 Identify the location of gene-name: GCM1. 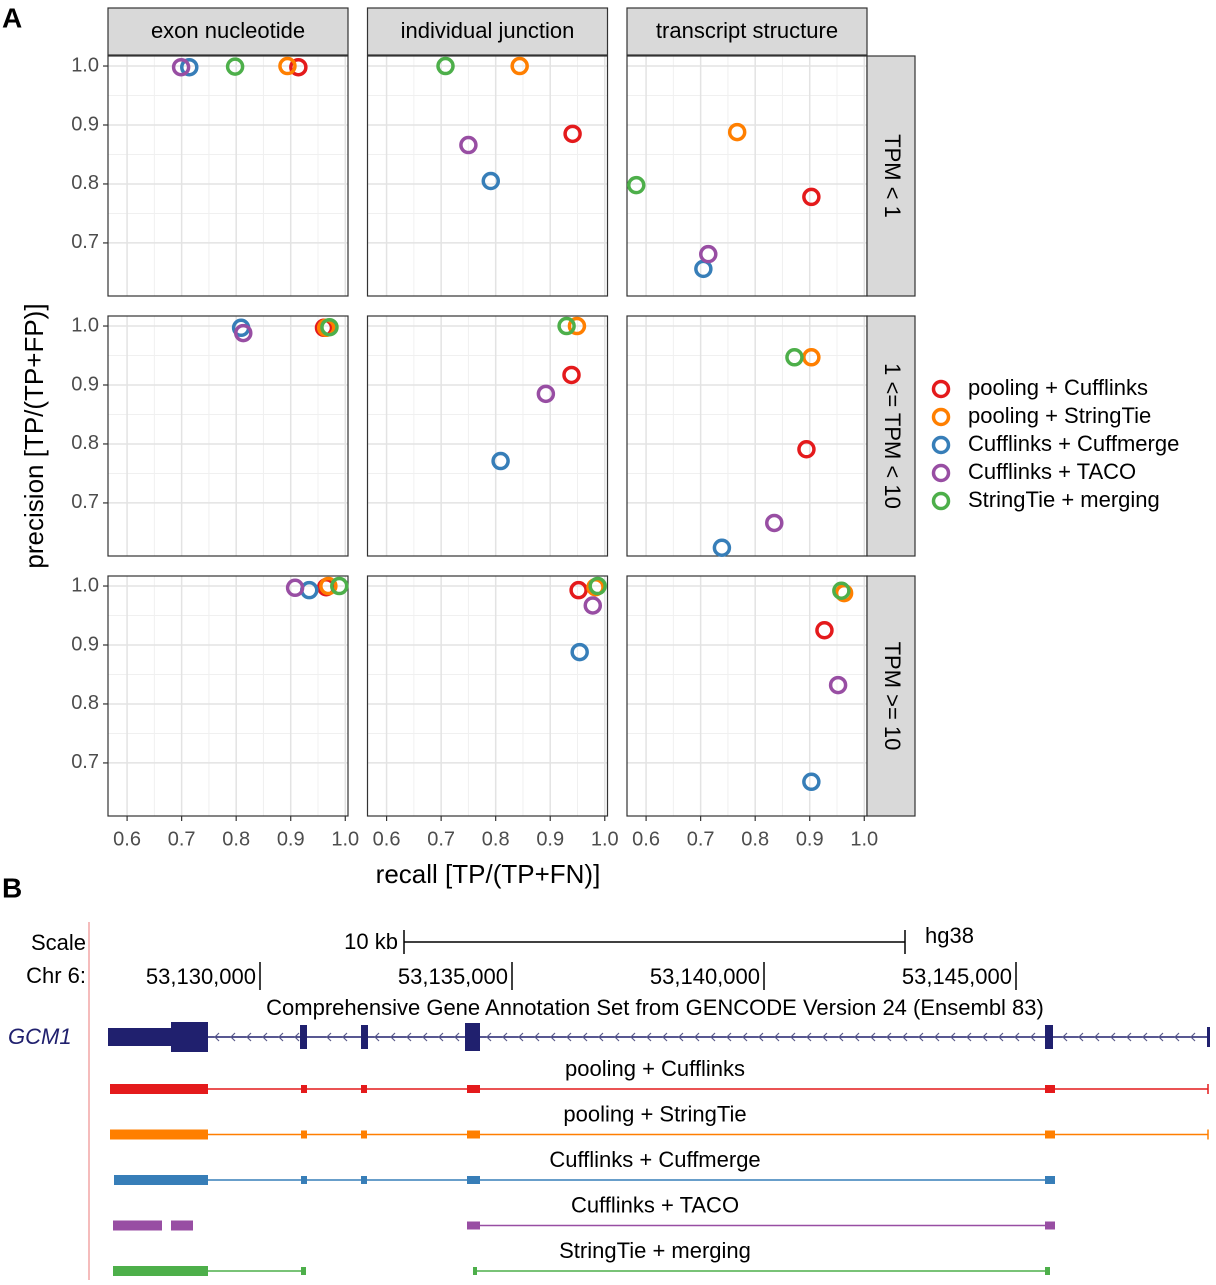
(40, 1036).